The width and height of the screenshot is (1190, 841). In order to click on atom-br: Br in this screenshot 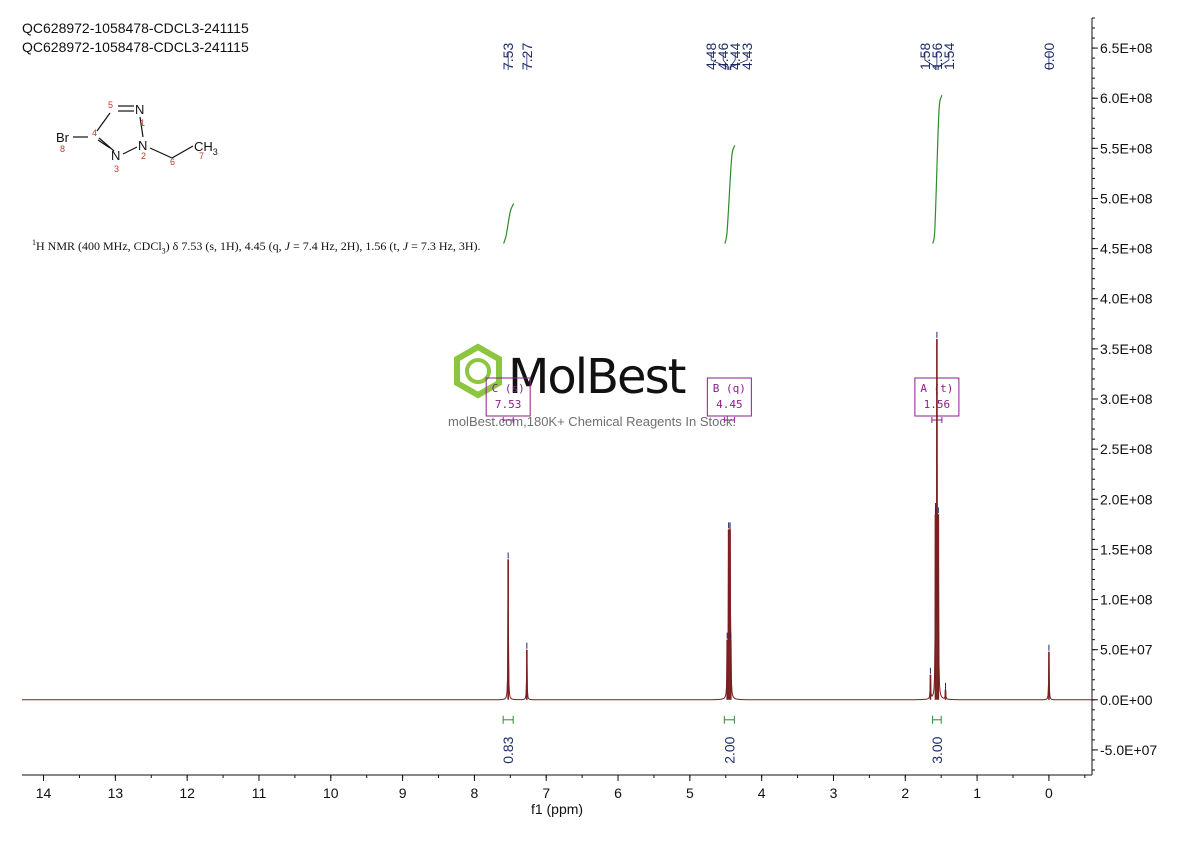, I will do `click(63, 137)`.